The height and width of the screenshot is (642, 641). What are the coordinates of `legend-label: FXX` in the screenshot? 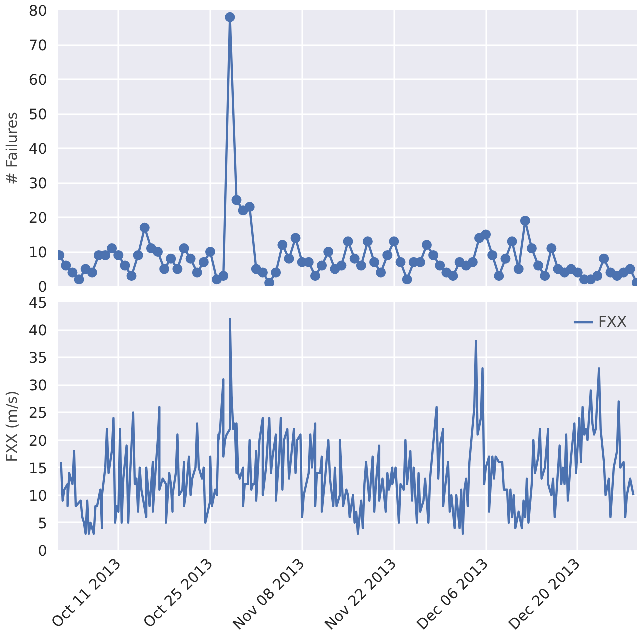 It's located at (612, 322).